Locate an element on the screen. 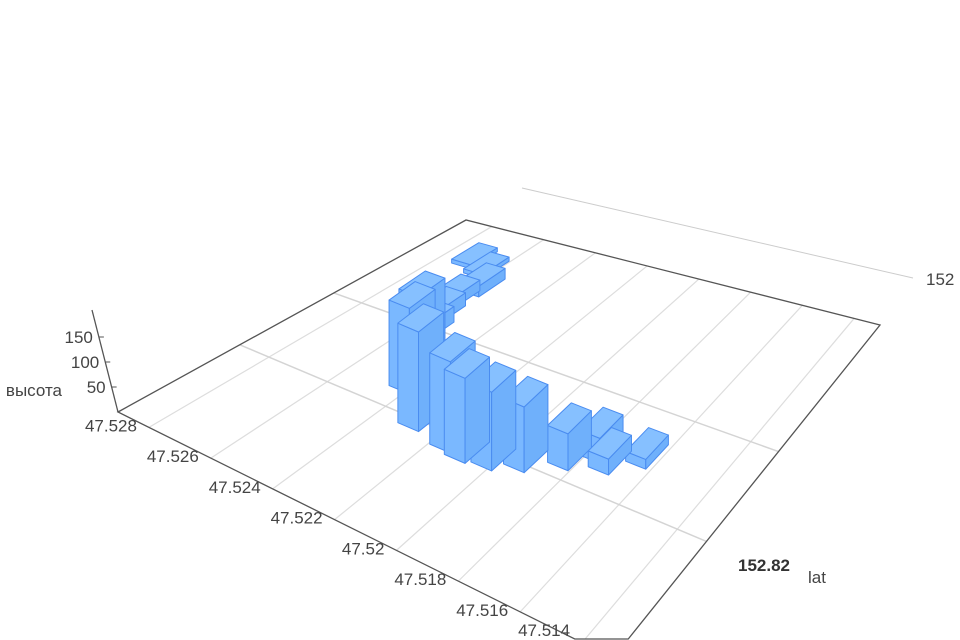 This screenshot has height=640, width=960. z-axis-label: высота is located at coordinates (34, 390).